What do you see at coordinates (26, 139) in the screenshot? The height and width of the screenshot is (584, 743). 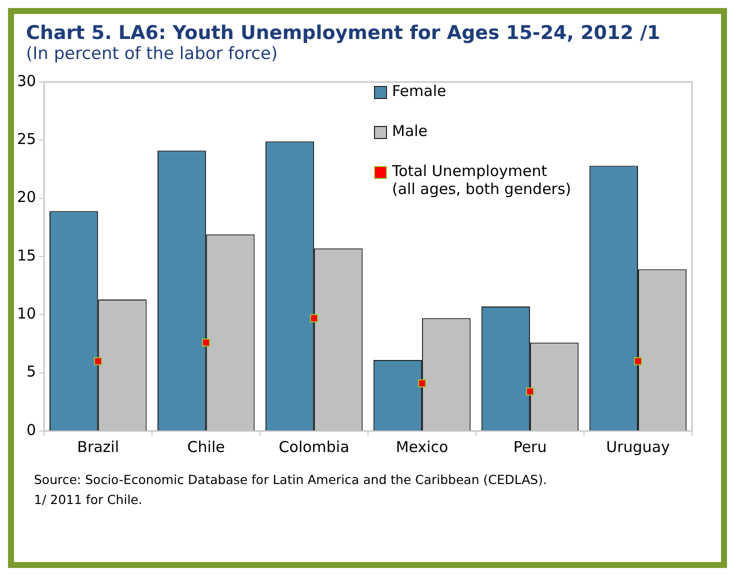 I see `y-tick-label: 25` at bounding box center [26, 139].